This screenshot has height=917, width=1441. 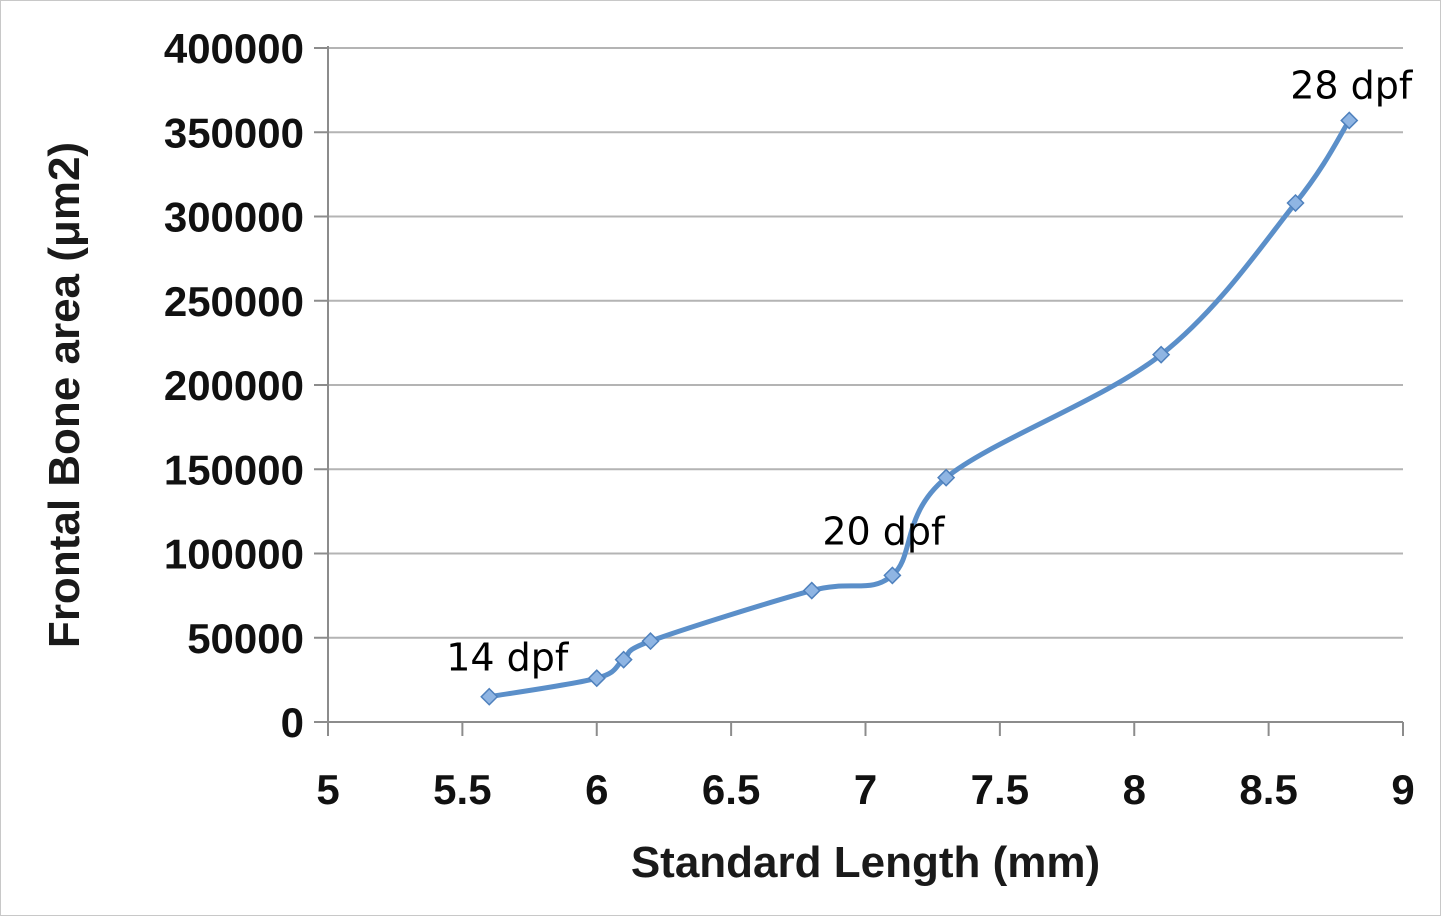 I want to click on y-tick-label: 50000, so click(x=245, y=638).